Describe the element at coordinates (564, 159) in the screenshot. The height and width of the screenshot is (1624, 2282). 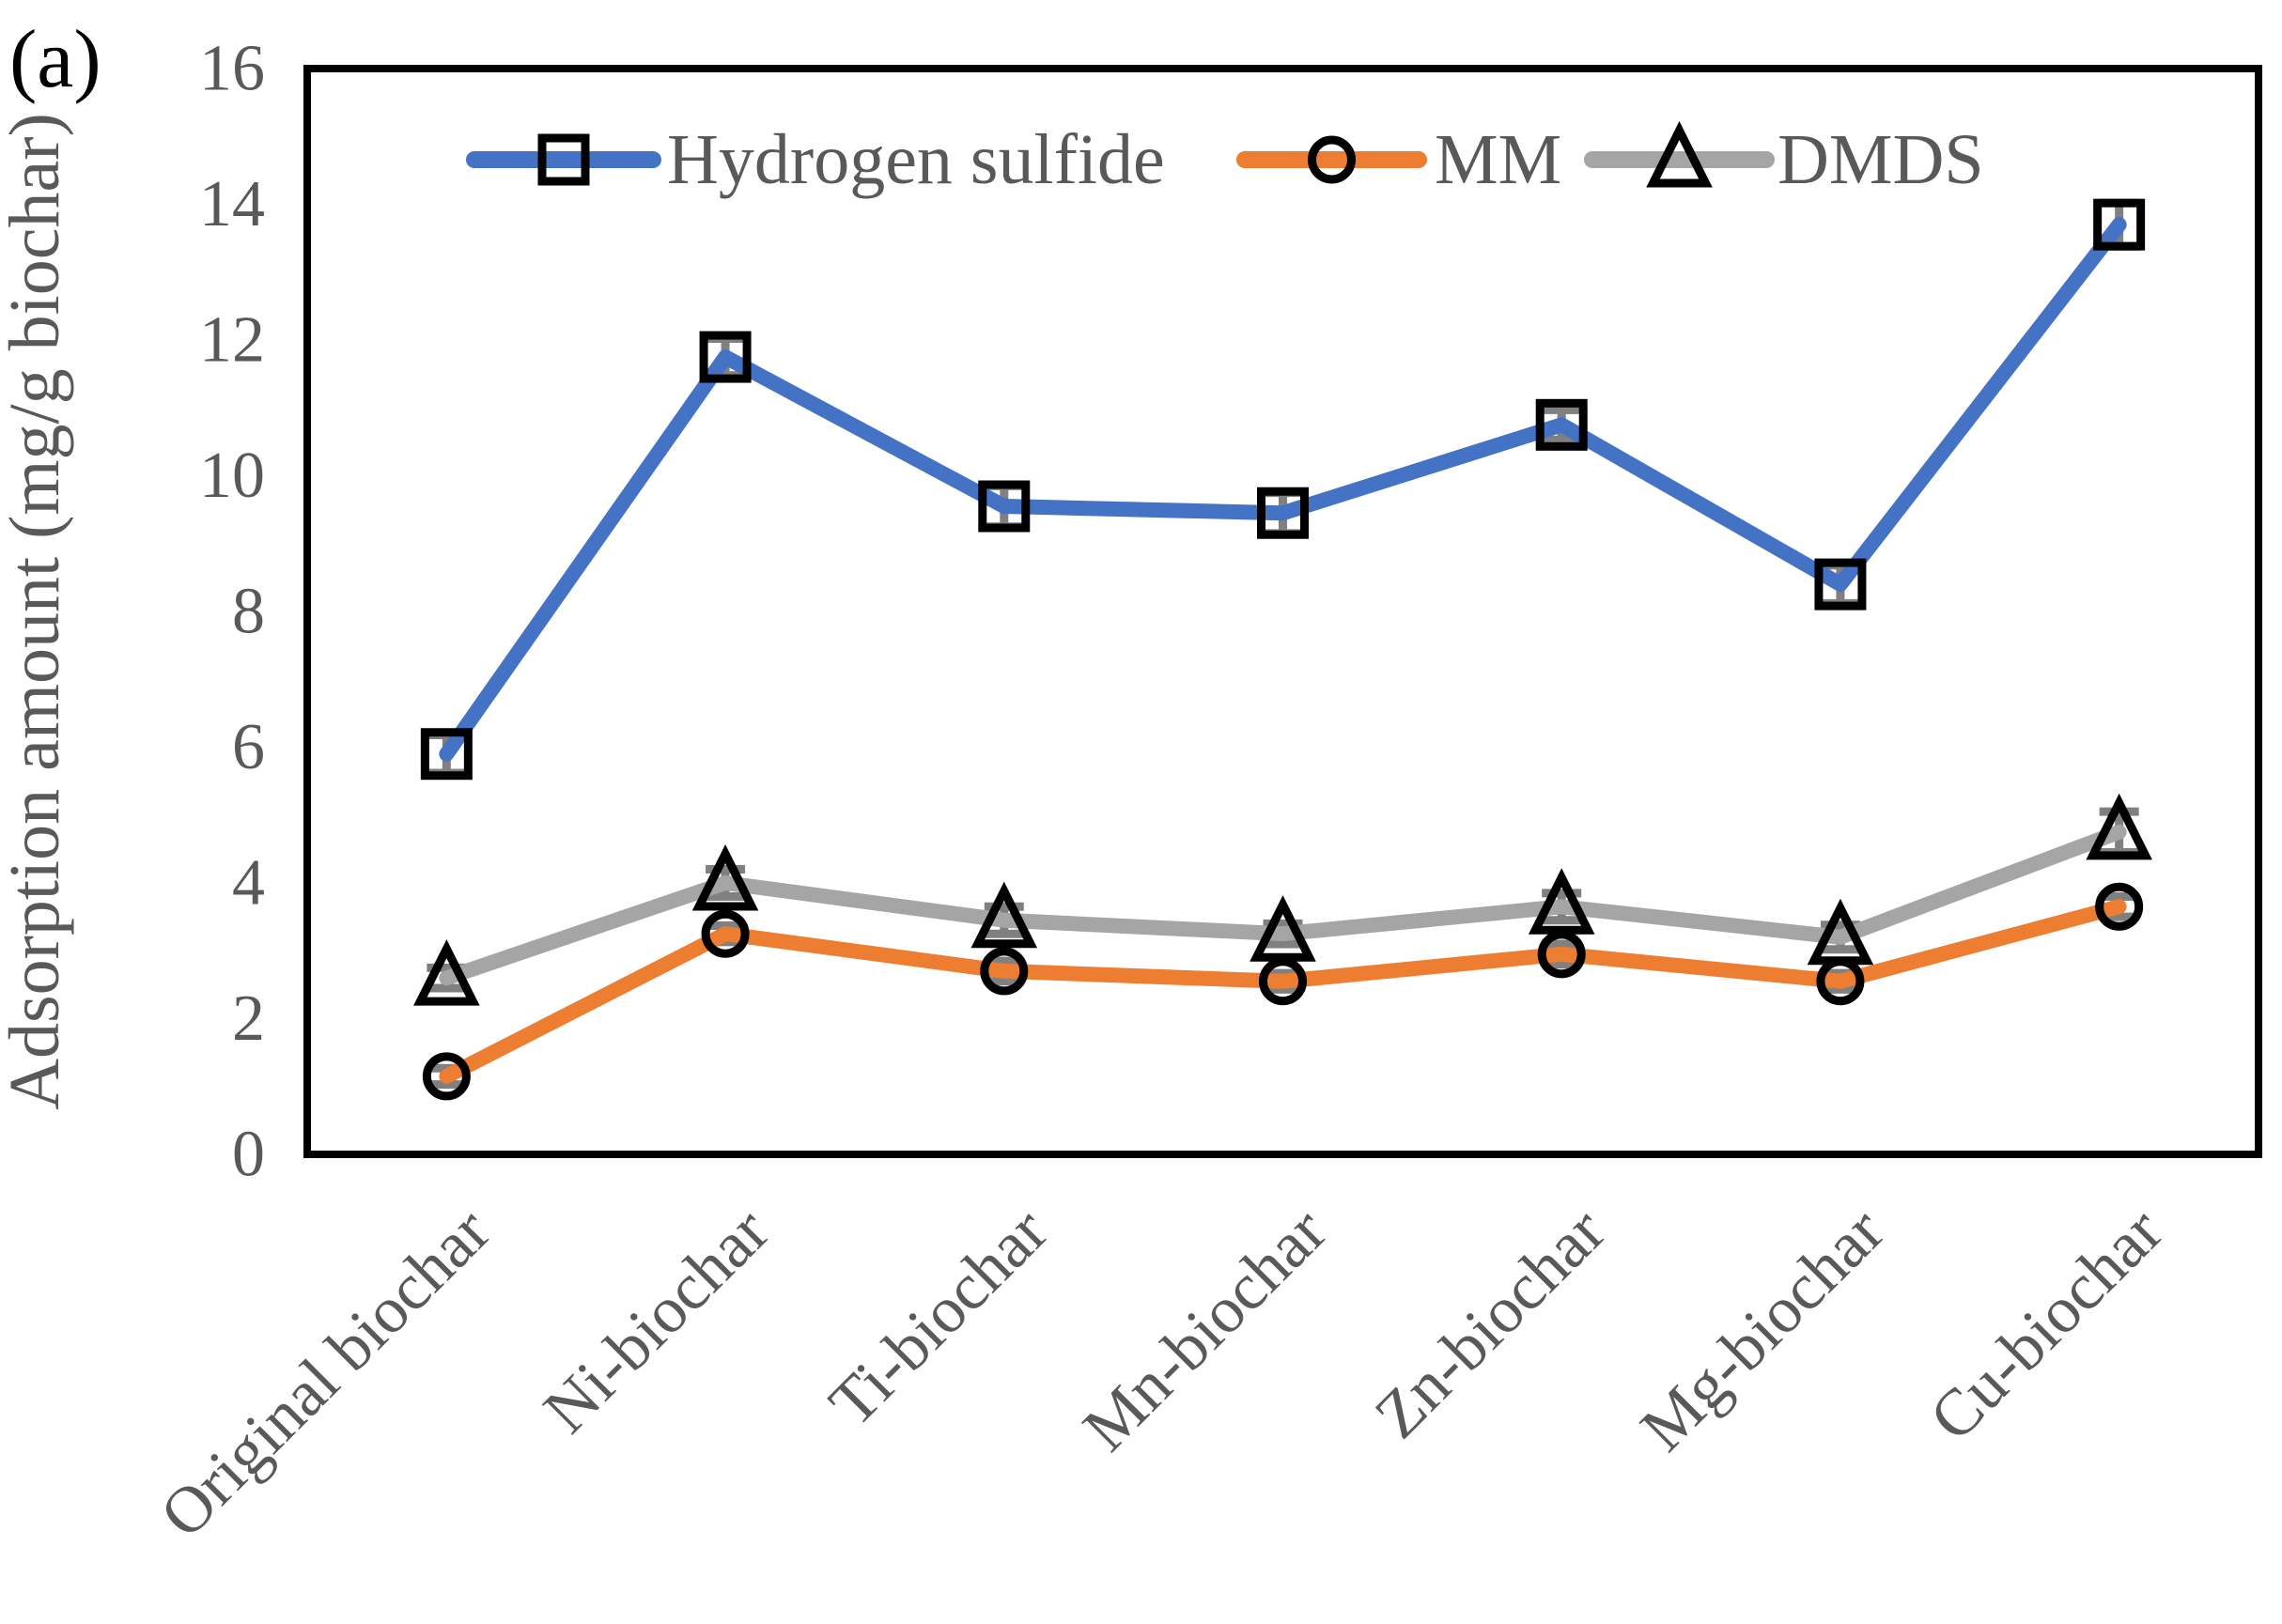
I see `legend-square-marker` at that location.